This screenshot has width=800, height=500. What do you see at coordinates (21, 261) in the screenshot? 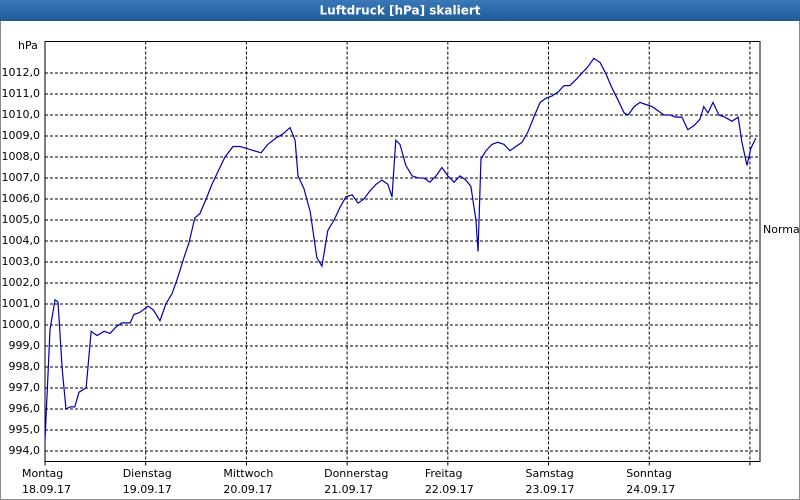
I see `y-tick-label: 1003,0` at bounding box center [21, 261].